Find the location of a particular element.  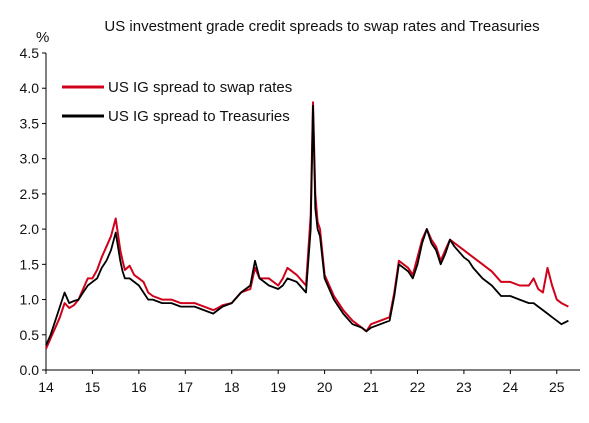

y-tick-label: 0.5 is located at coordinates (30, 335).